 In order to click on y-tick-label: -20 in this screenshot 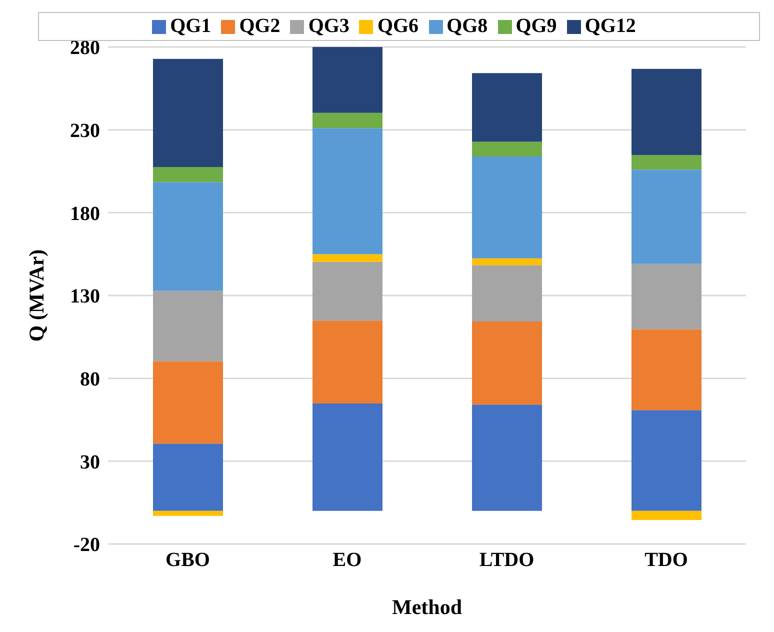, I will do `click(86, 545)`.